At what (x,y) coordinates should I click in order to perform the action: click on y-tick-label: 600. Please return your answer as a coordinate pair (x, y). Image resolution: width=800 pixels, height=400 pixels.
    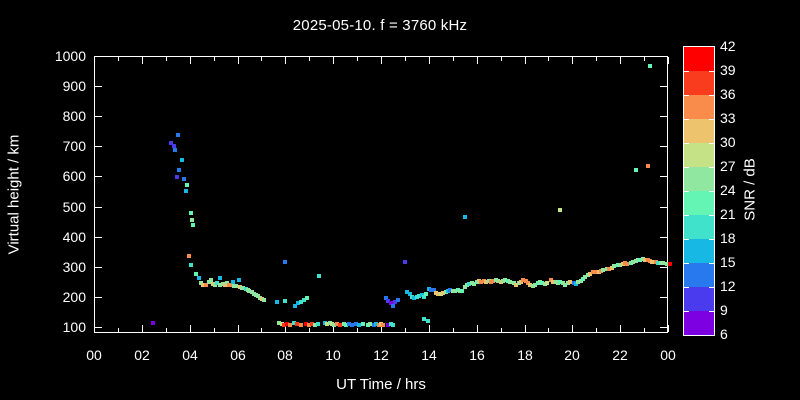
    Looking at the image, I should click on (74, 176).